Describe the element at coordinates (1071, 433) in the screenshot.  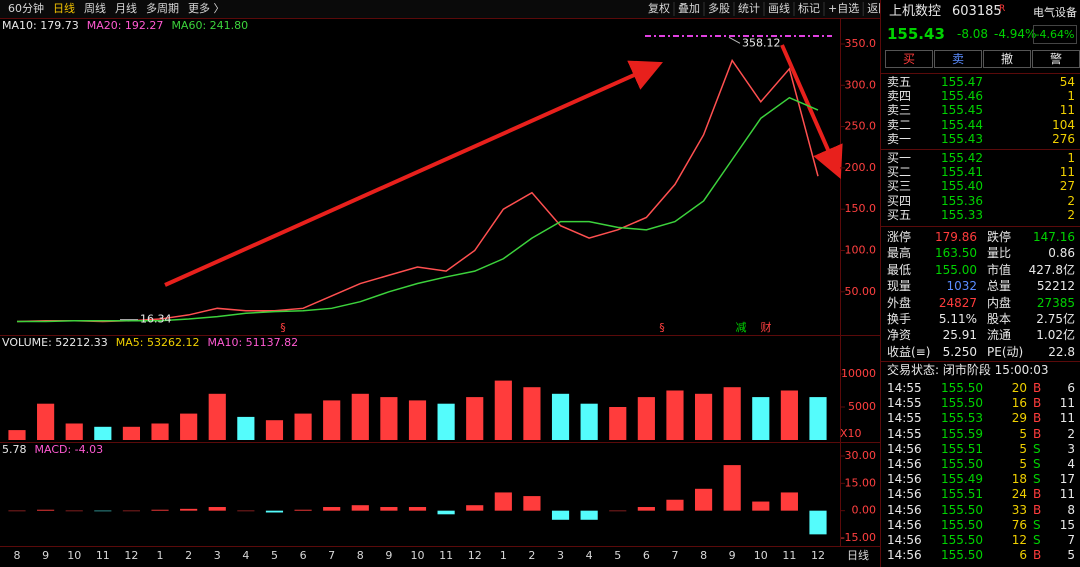
I see `trade-count: 2` at that location.